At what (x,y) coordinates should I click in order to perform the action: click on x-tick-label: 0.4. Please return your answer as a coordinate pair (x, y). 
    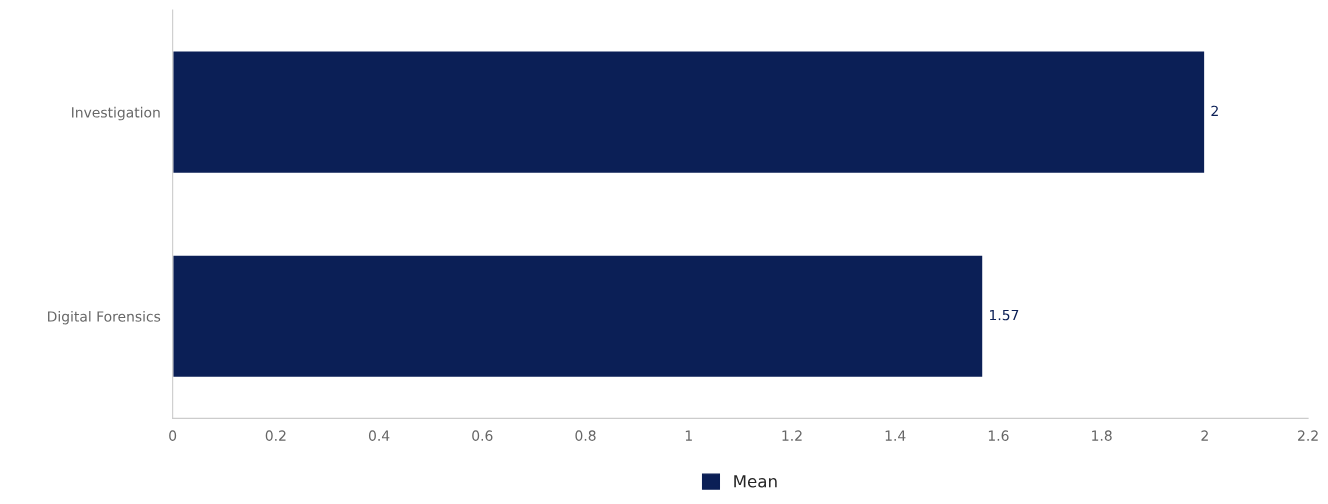
    Looking at the image, I should click on (379, 435).